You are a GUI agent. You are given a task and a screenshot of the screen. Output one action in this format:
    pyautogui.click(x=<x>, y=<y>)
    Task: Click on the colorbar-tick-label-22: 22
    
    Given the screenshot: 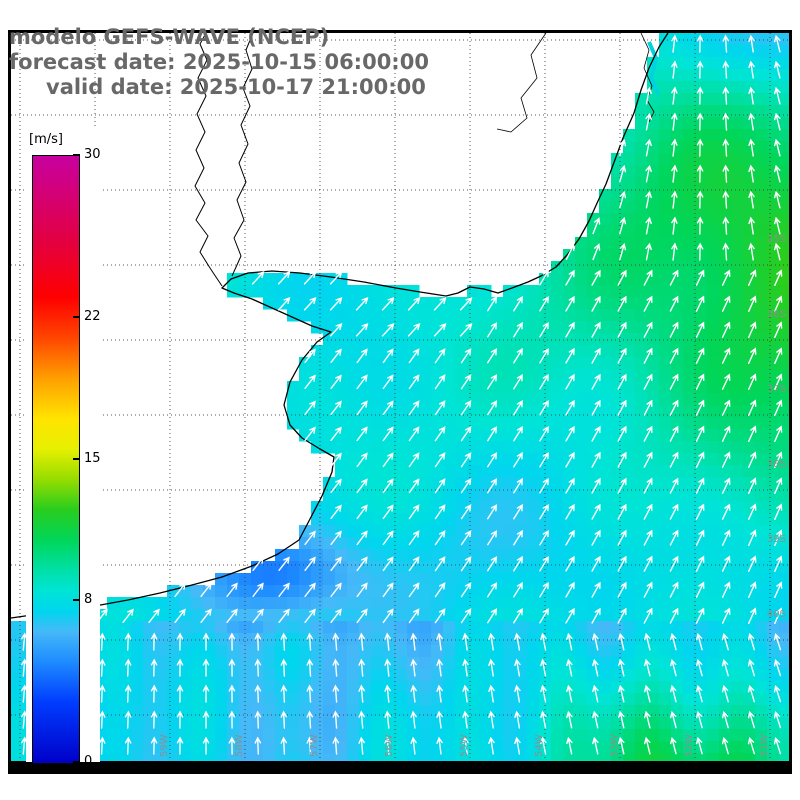 What is the action you would take?
    pyautogui.click(x=92, y=316)
    